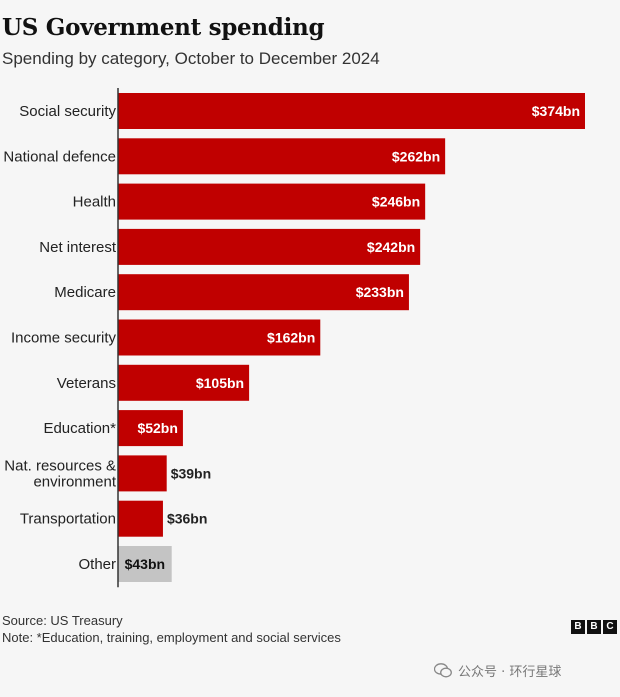  What do you see at coordinates (60, 465) in the screenshot?
I see `category-label-line: Nat. resources &` at bounding box center [60, 465].